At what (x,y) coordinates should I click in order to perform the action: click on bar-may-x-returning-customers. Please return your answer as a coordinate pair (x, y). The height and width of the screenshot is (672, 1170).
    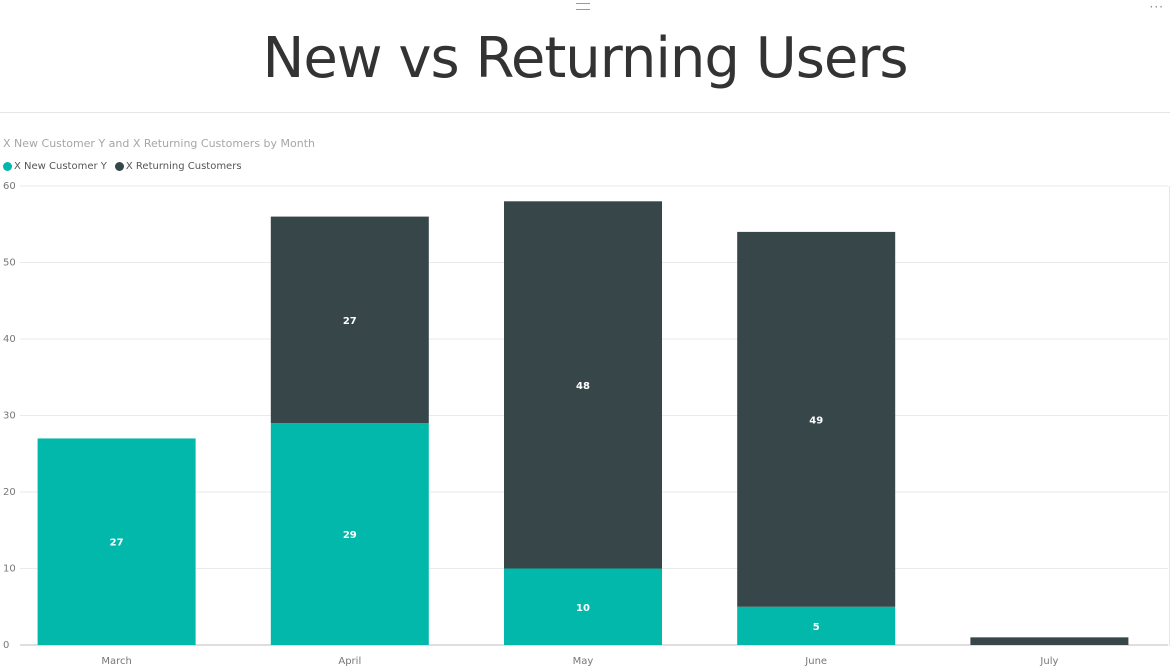
    Looking at the image, I should click on (583, 385).